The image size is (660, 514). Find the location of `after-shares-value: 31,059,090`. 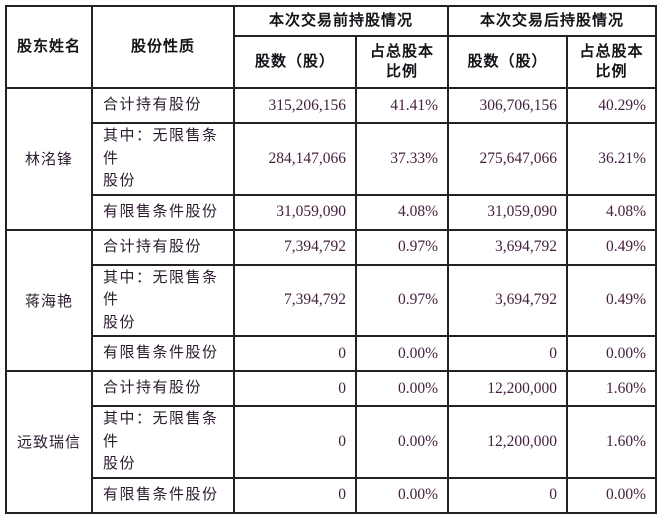

after-shares-value: 31,059,090 is located at coordinates (508, 212).